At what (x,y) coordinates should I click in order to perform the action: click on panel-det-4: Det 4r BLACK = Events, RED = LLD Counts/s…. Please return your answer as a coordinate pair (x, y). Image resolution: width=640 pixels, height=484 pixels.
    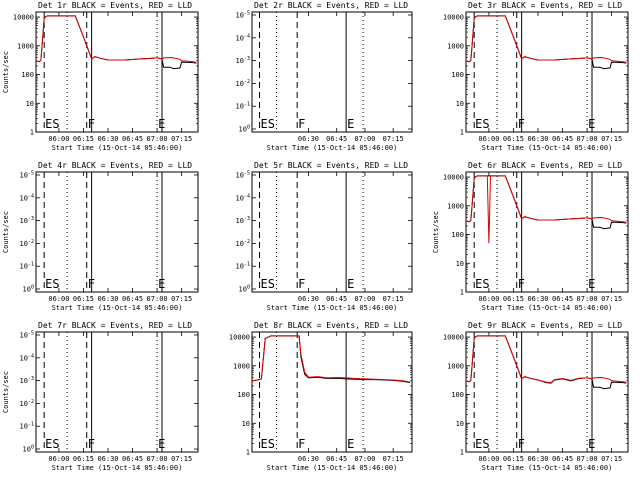
    Looking at the image, I should click on (100, 236).